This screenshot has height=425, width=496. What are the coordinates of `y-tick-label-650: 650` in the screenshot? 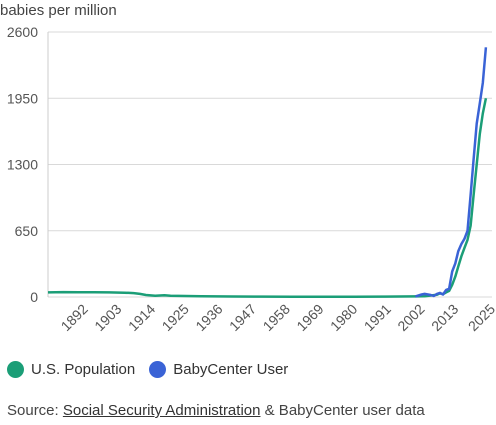 It's located at (27, 231).